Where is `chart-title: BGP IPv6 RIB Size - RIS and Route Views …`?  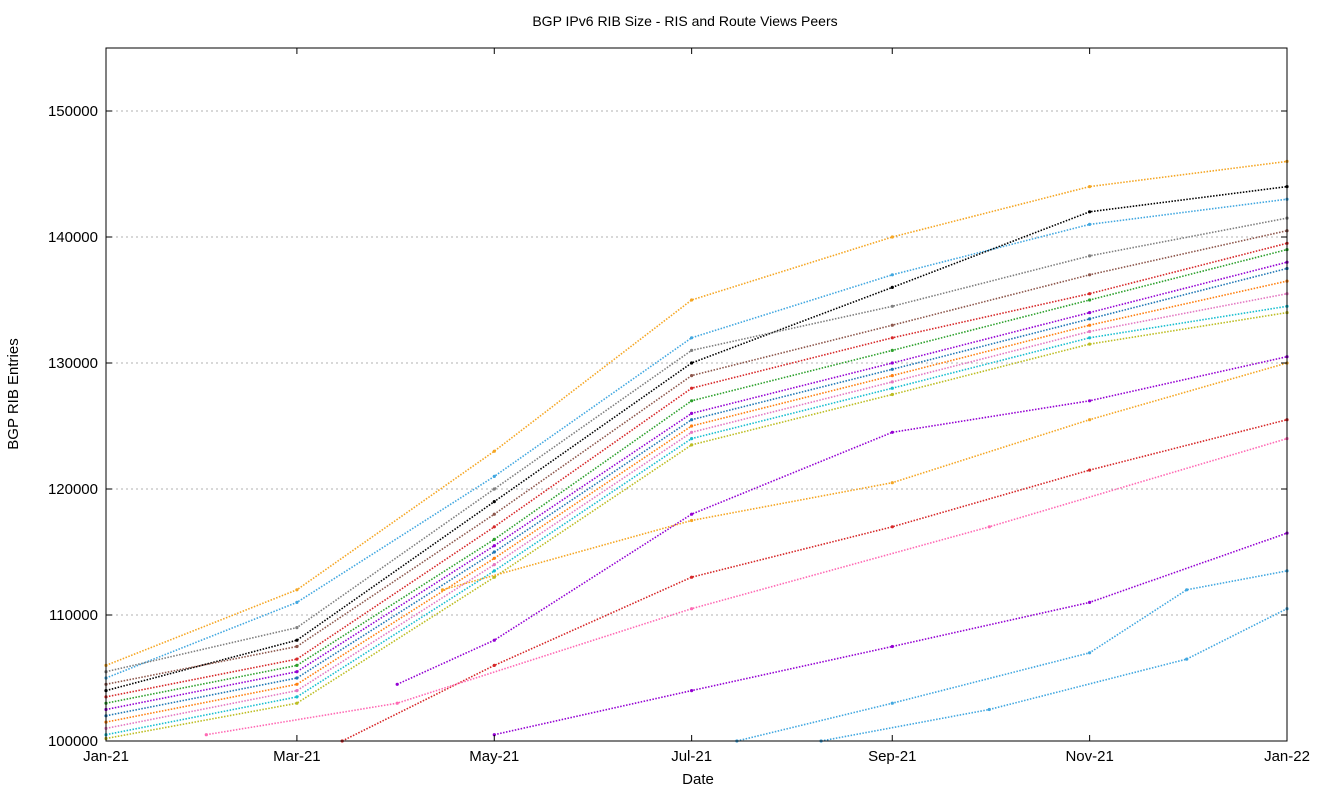 chart-title: BGP IPv6 RIB Size - RIS and Route Views … is located at coordinates (684, 21).